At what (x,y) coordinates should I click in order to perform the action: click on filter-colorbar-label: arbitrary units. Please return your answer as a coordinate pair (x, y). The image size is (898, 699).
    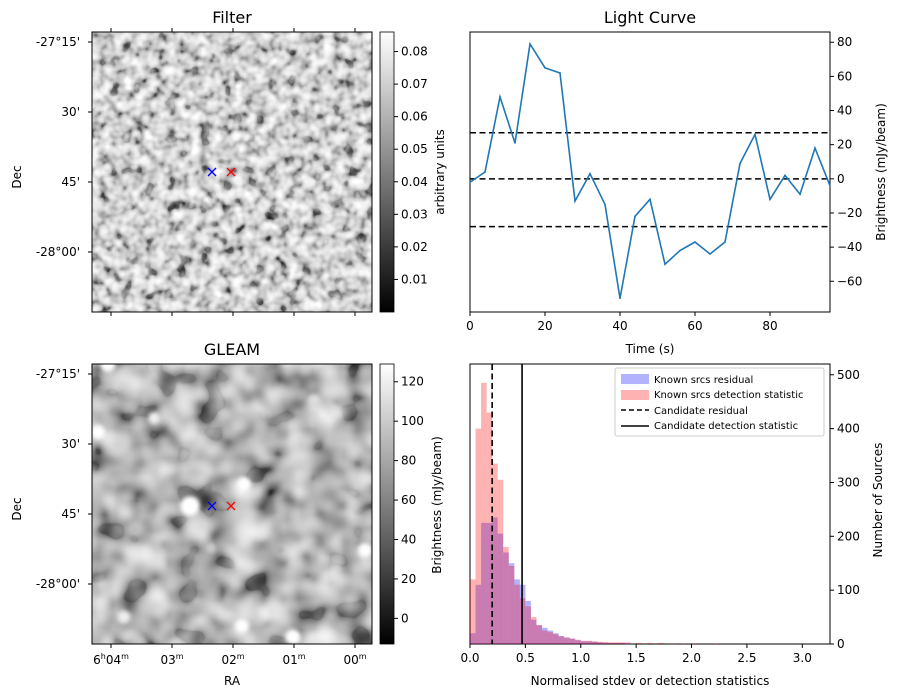
    Looking at the image, I should click on (440, 172).